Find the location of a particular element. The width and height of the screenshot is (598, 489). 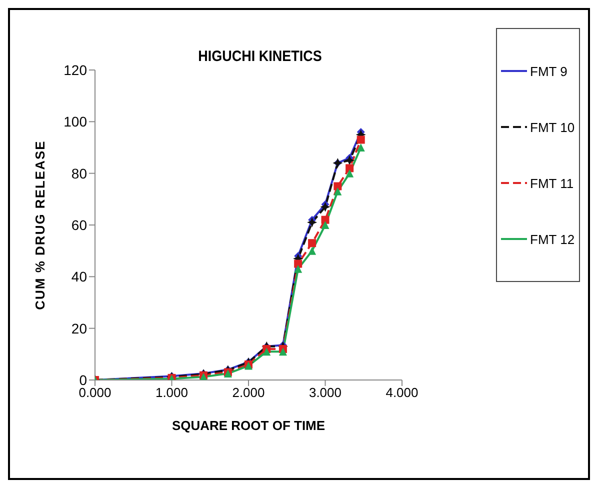

y-tick-label: 20 is located at coordinates (79, 328).